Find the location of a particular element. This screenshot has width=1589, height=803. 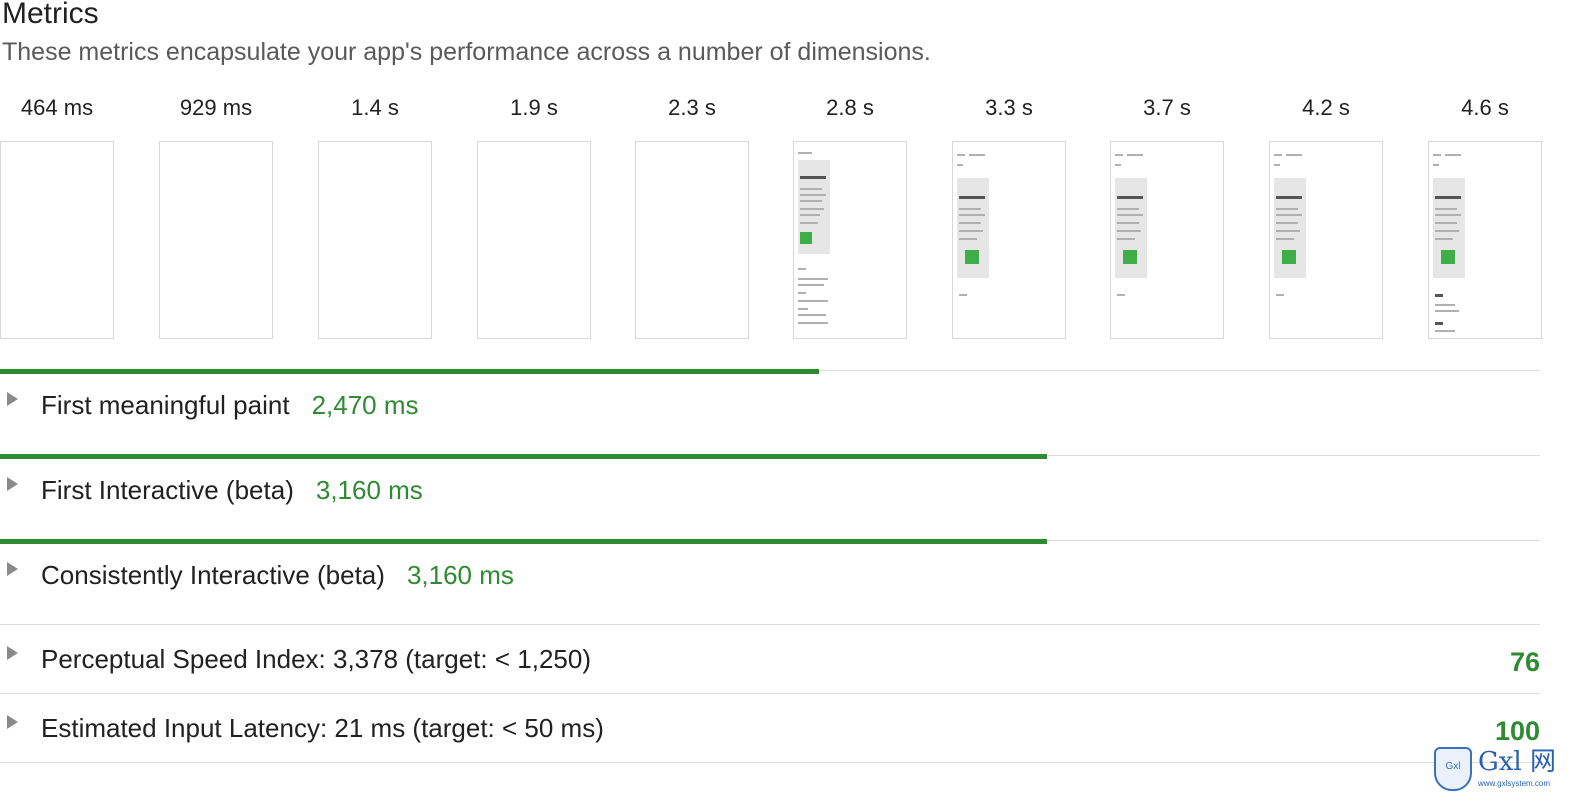

shield-icon: Gxl is located at coordinates (1453, 769).